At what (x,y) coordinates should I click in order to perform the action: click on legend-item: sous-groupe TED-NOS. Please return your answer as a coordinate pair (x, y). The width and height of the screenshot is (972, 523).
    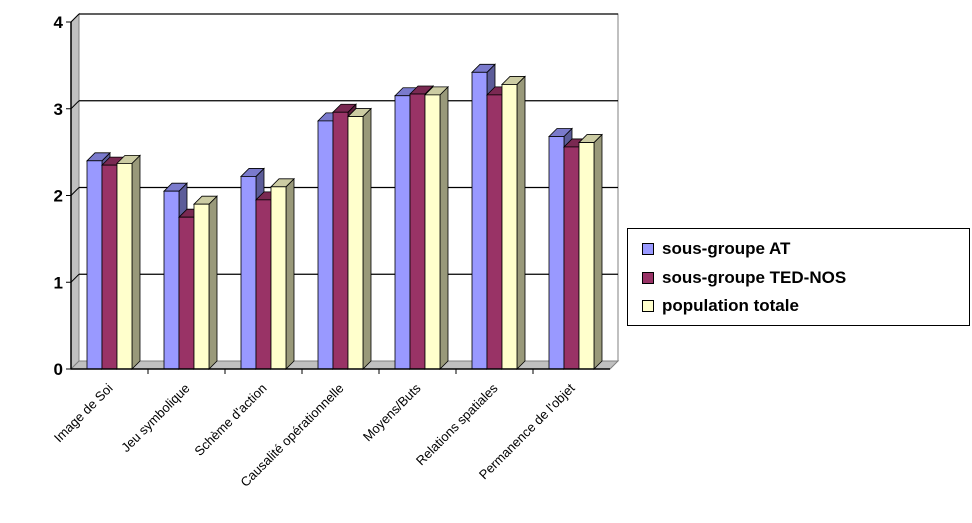
    Looking at the image, I should click on (744, 278).